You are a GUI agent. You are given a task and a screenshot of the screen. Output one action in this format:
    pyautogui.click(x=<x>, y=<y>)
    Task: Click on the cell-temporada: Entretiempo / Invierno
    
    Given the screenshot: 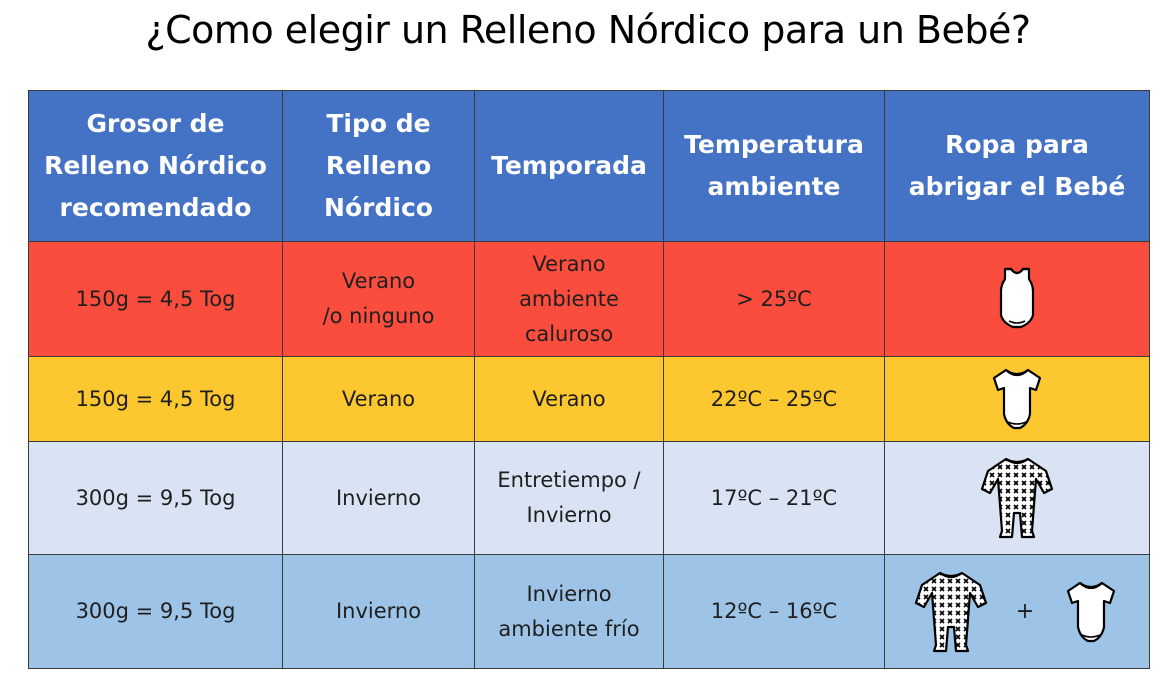 What is the action you would take?
    pyautogui.click(x=569, y=498)
    